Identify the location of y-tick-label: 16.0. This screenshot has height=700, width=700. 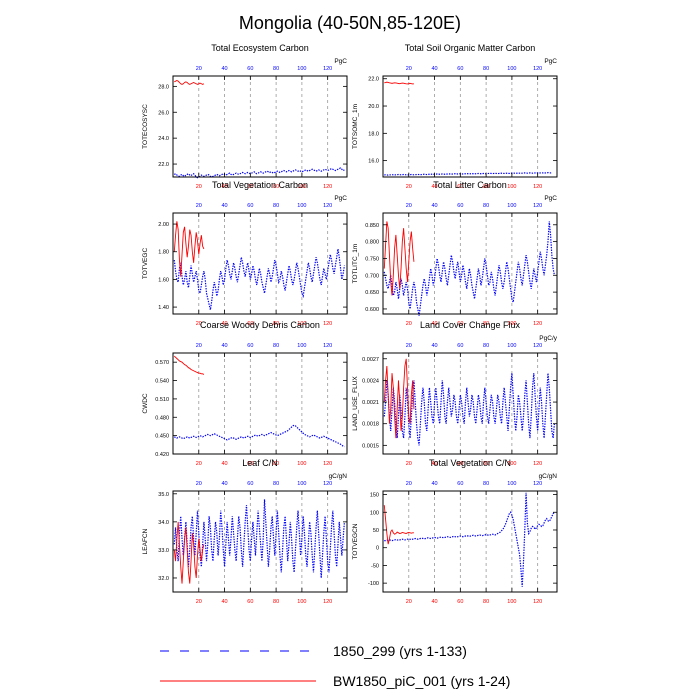
(373, 162).